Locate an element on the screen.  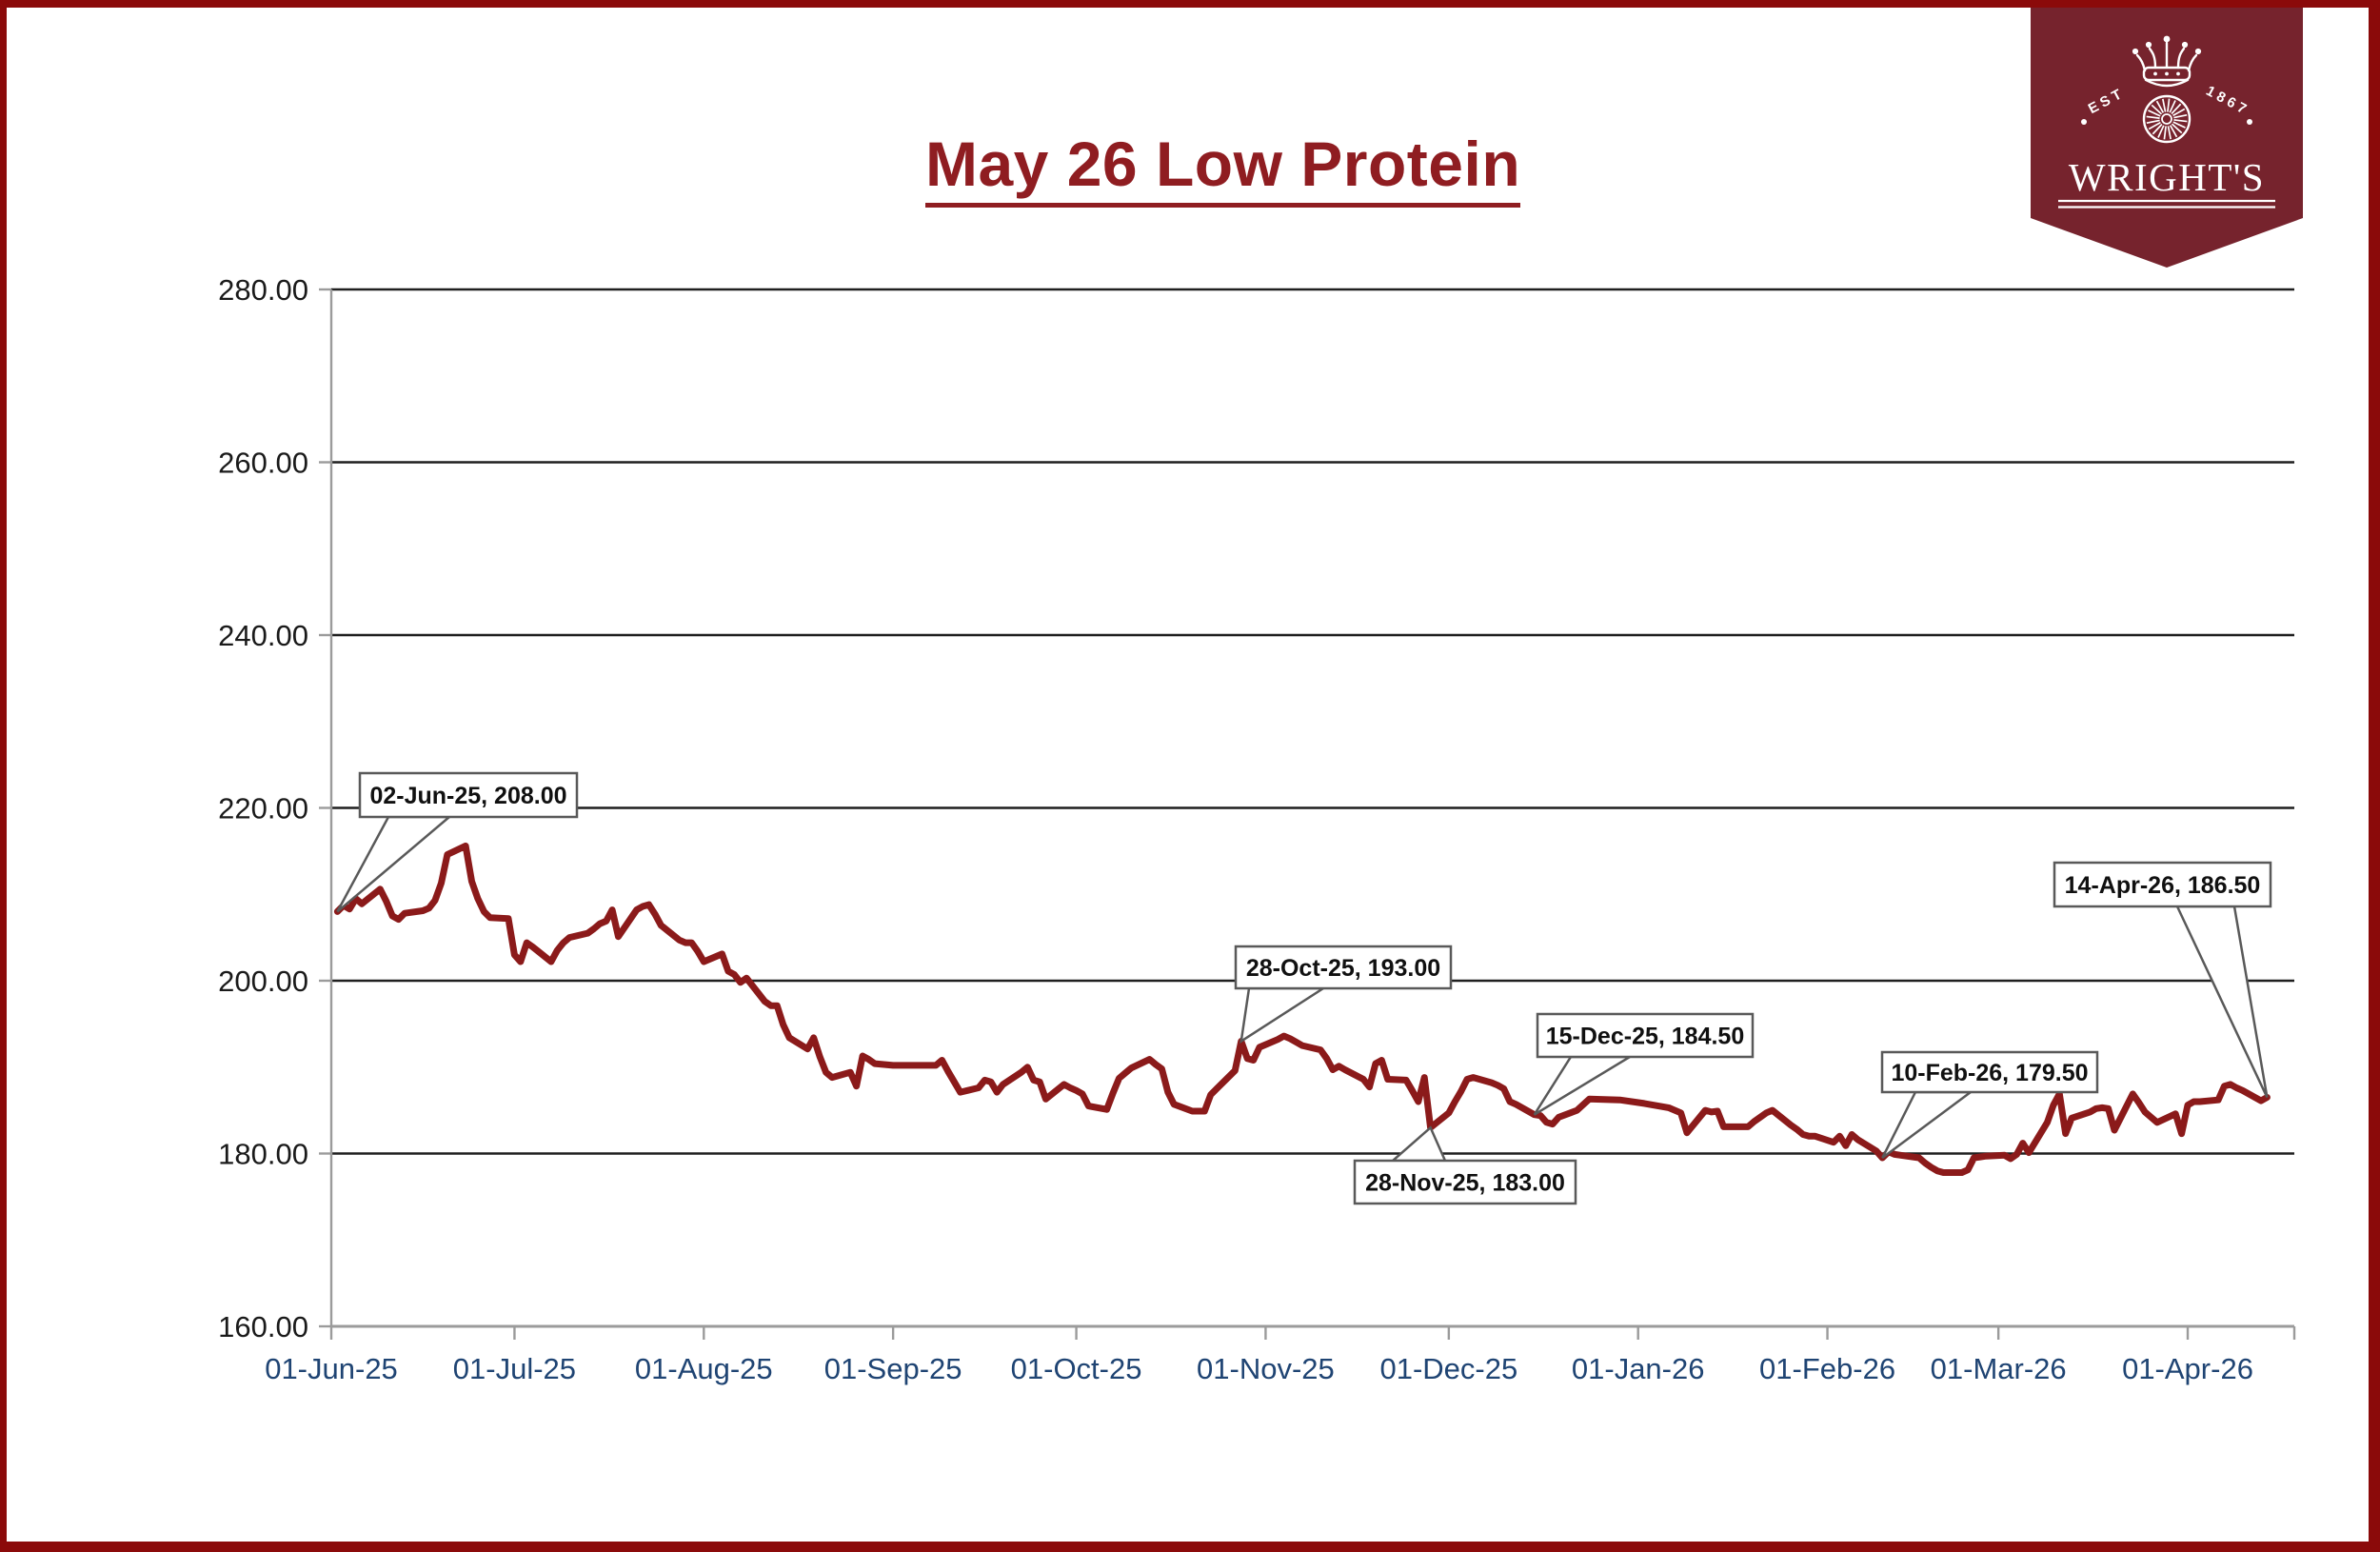
callout-label: 28-Oct-25, 193.00 is located at coordinates (1343, 969).